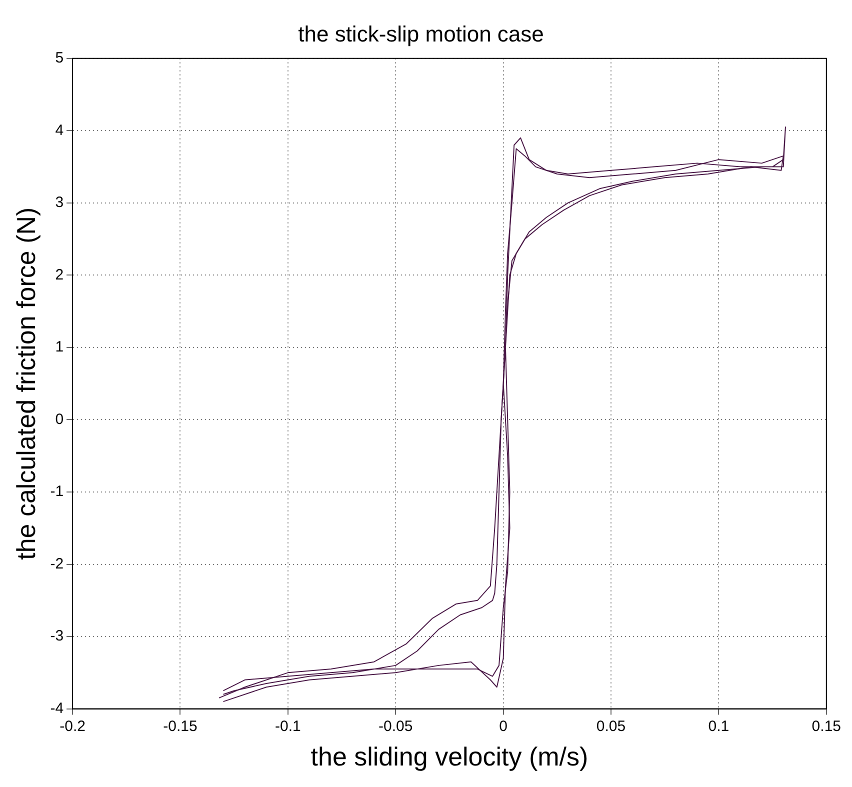 The image size is (852, 787). I want to click on x-tick-label: 0.1, so click(719, 726).